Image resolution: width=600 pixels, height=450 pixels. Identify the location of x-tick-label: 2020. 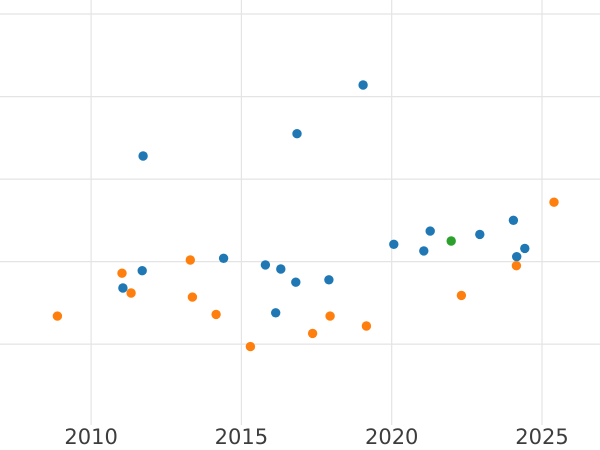
(391, 437).